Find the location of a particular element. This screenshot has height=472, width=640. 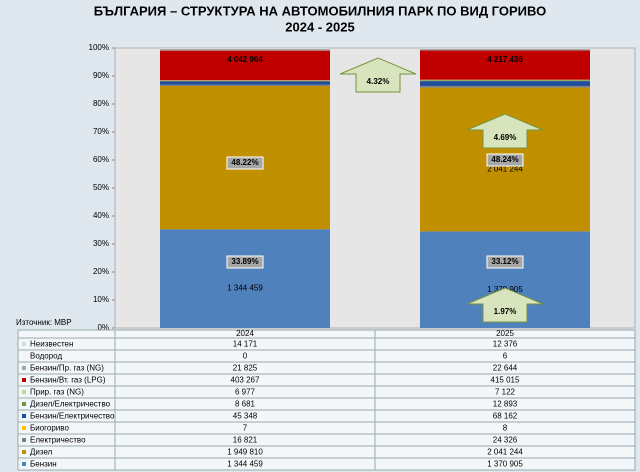

table-cell: 7 122 is located at coordinates (505, 392).